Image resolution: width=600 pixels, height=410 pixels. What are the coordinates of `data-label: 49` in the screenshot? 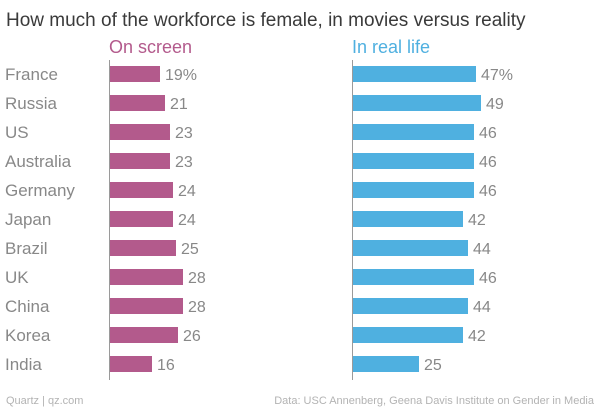 It's located at (495, 104).